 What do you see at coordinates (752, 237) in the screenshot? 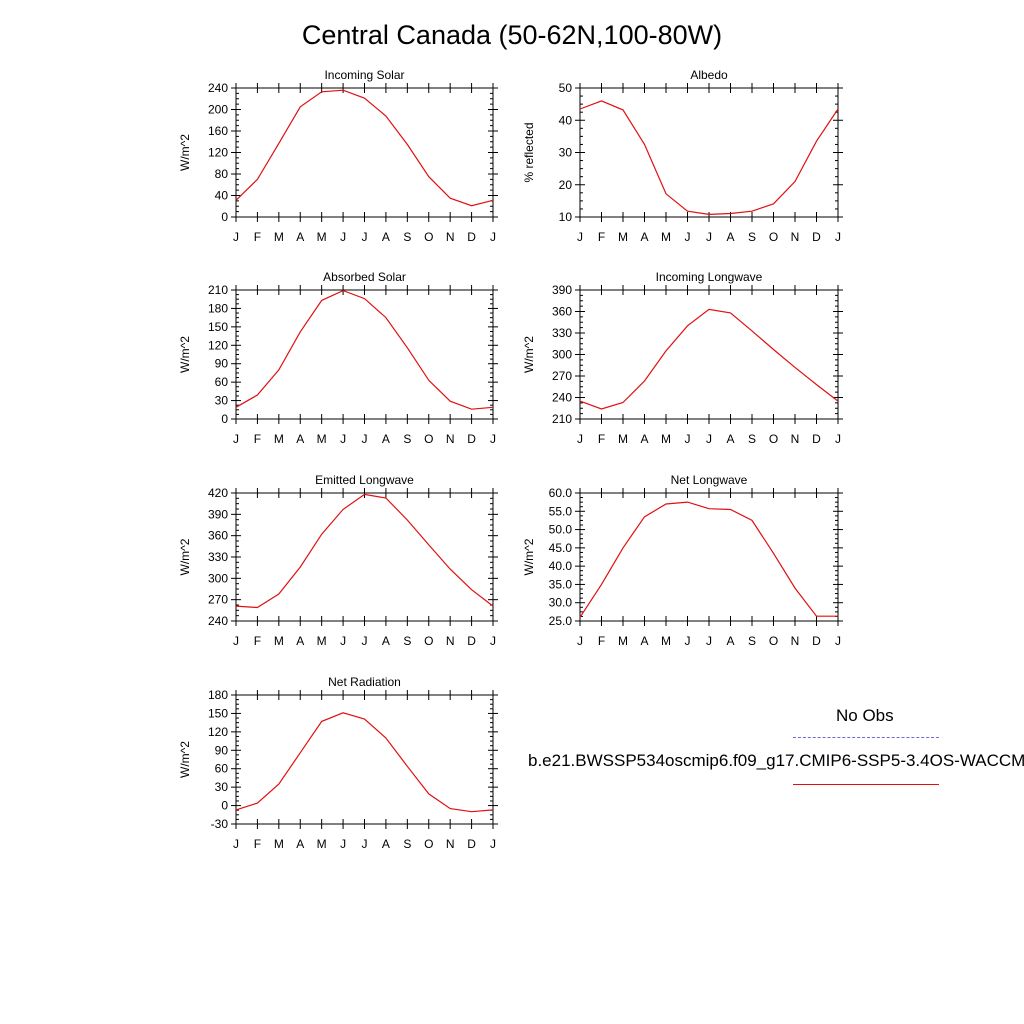
I see `albedo-xtick-label: S` at bounding box center [752, 237].